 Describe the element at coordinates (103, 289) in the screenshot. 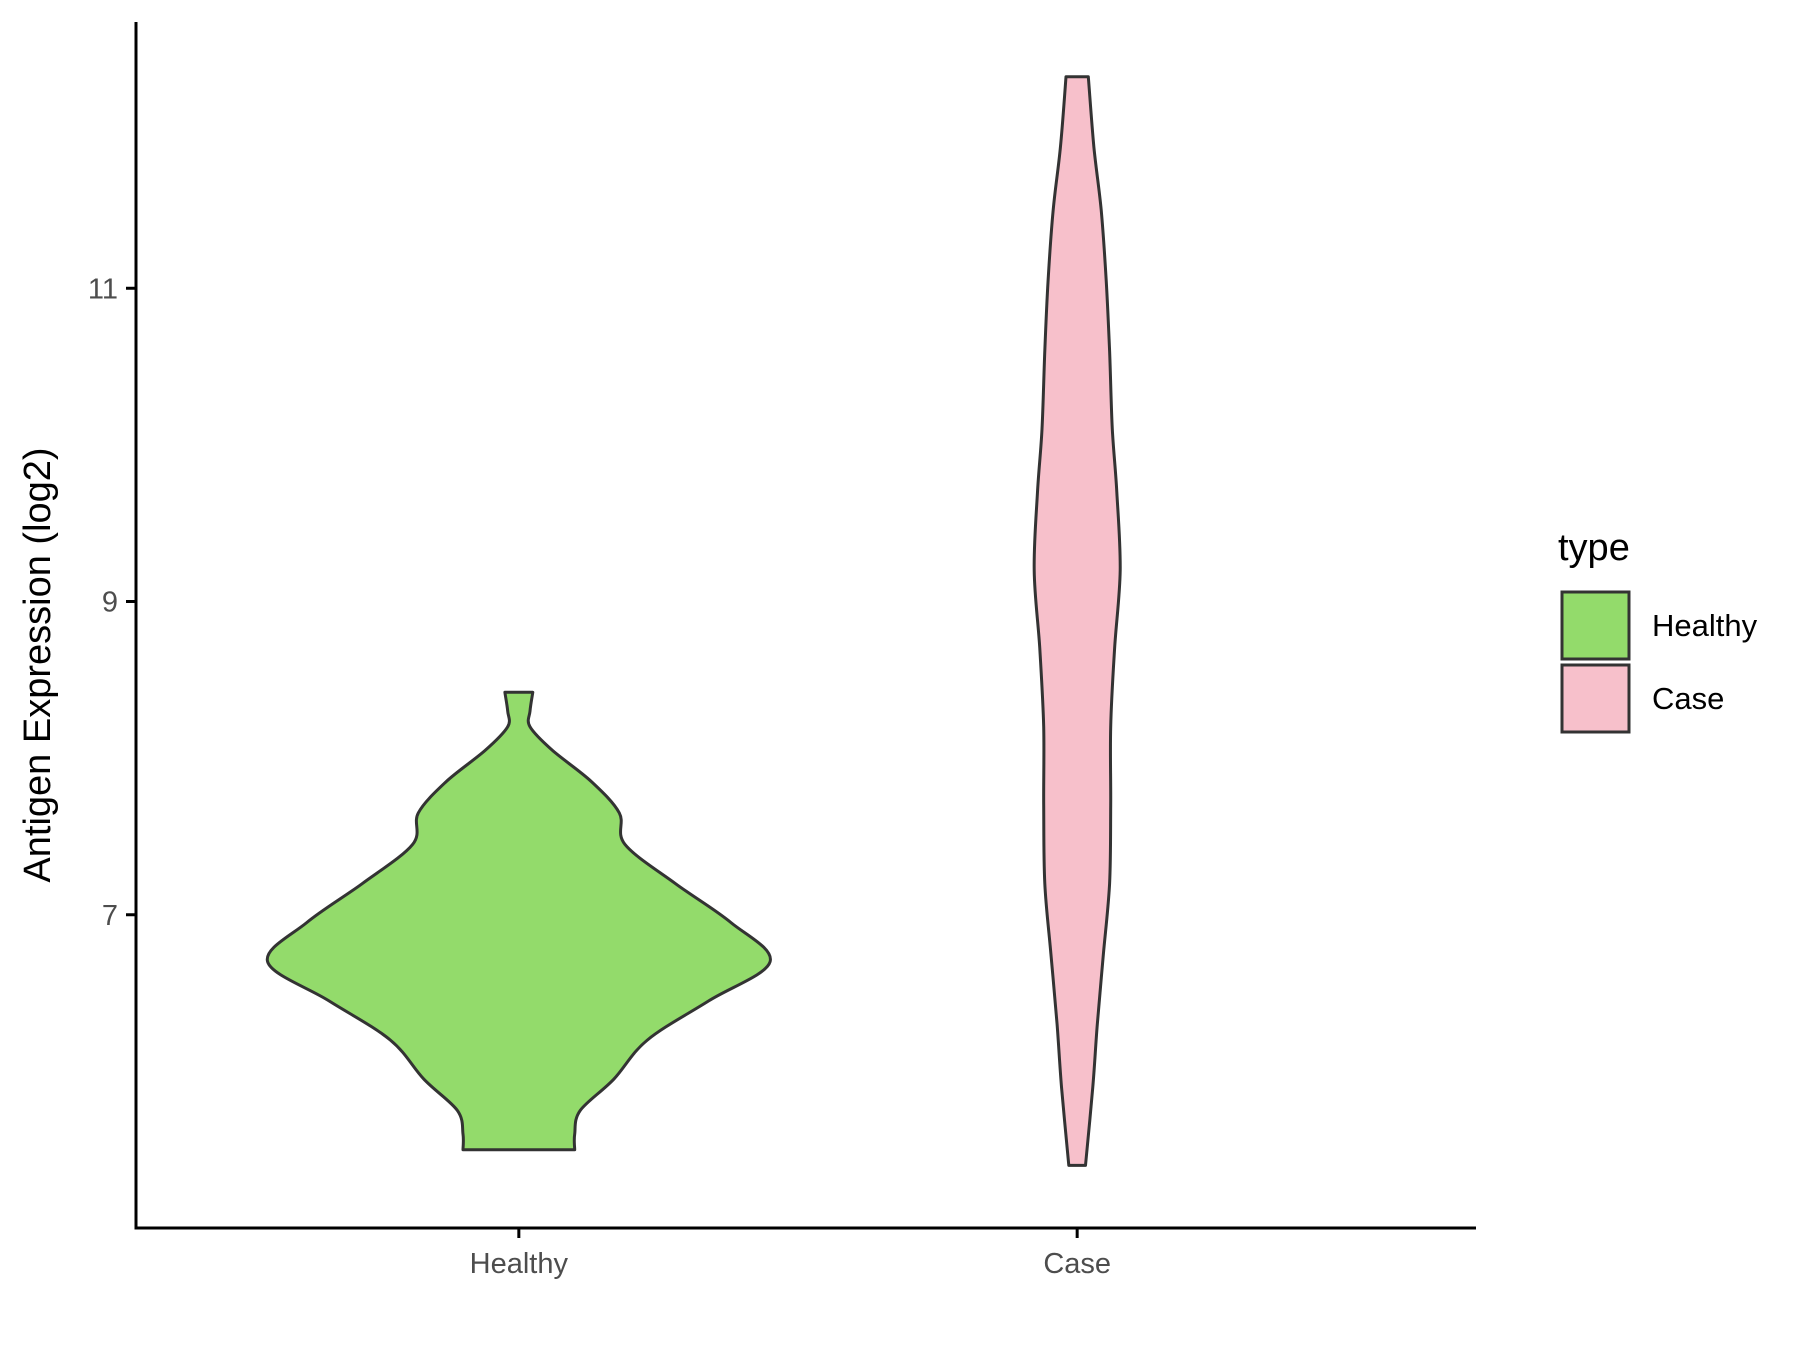

I see `y-tick-label: 11` at that location.